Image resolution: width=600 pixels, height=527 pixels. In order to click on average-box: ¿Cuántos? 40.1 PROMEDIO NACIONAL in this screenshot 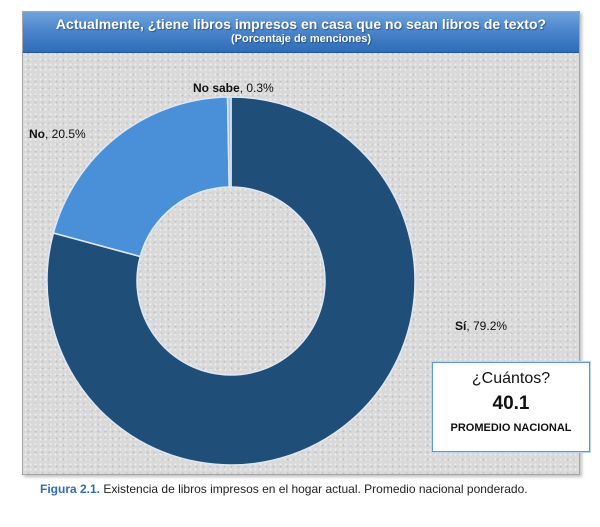, I will do `click(511, 407)`.